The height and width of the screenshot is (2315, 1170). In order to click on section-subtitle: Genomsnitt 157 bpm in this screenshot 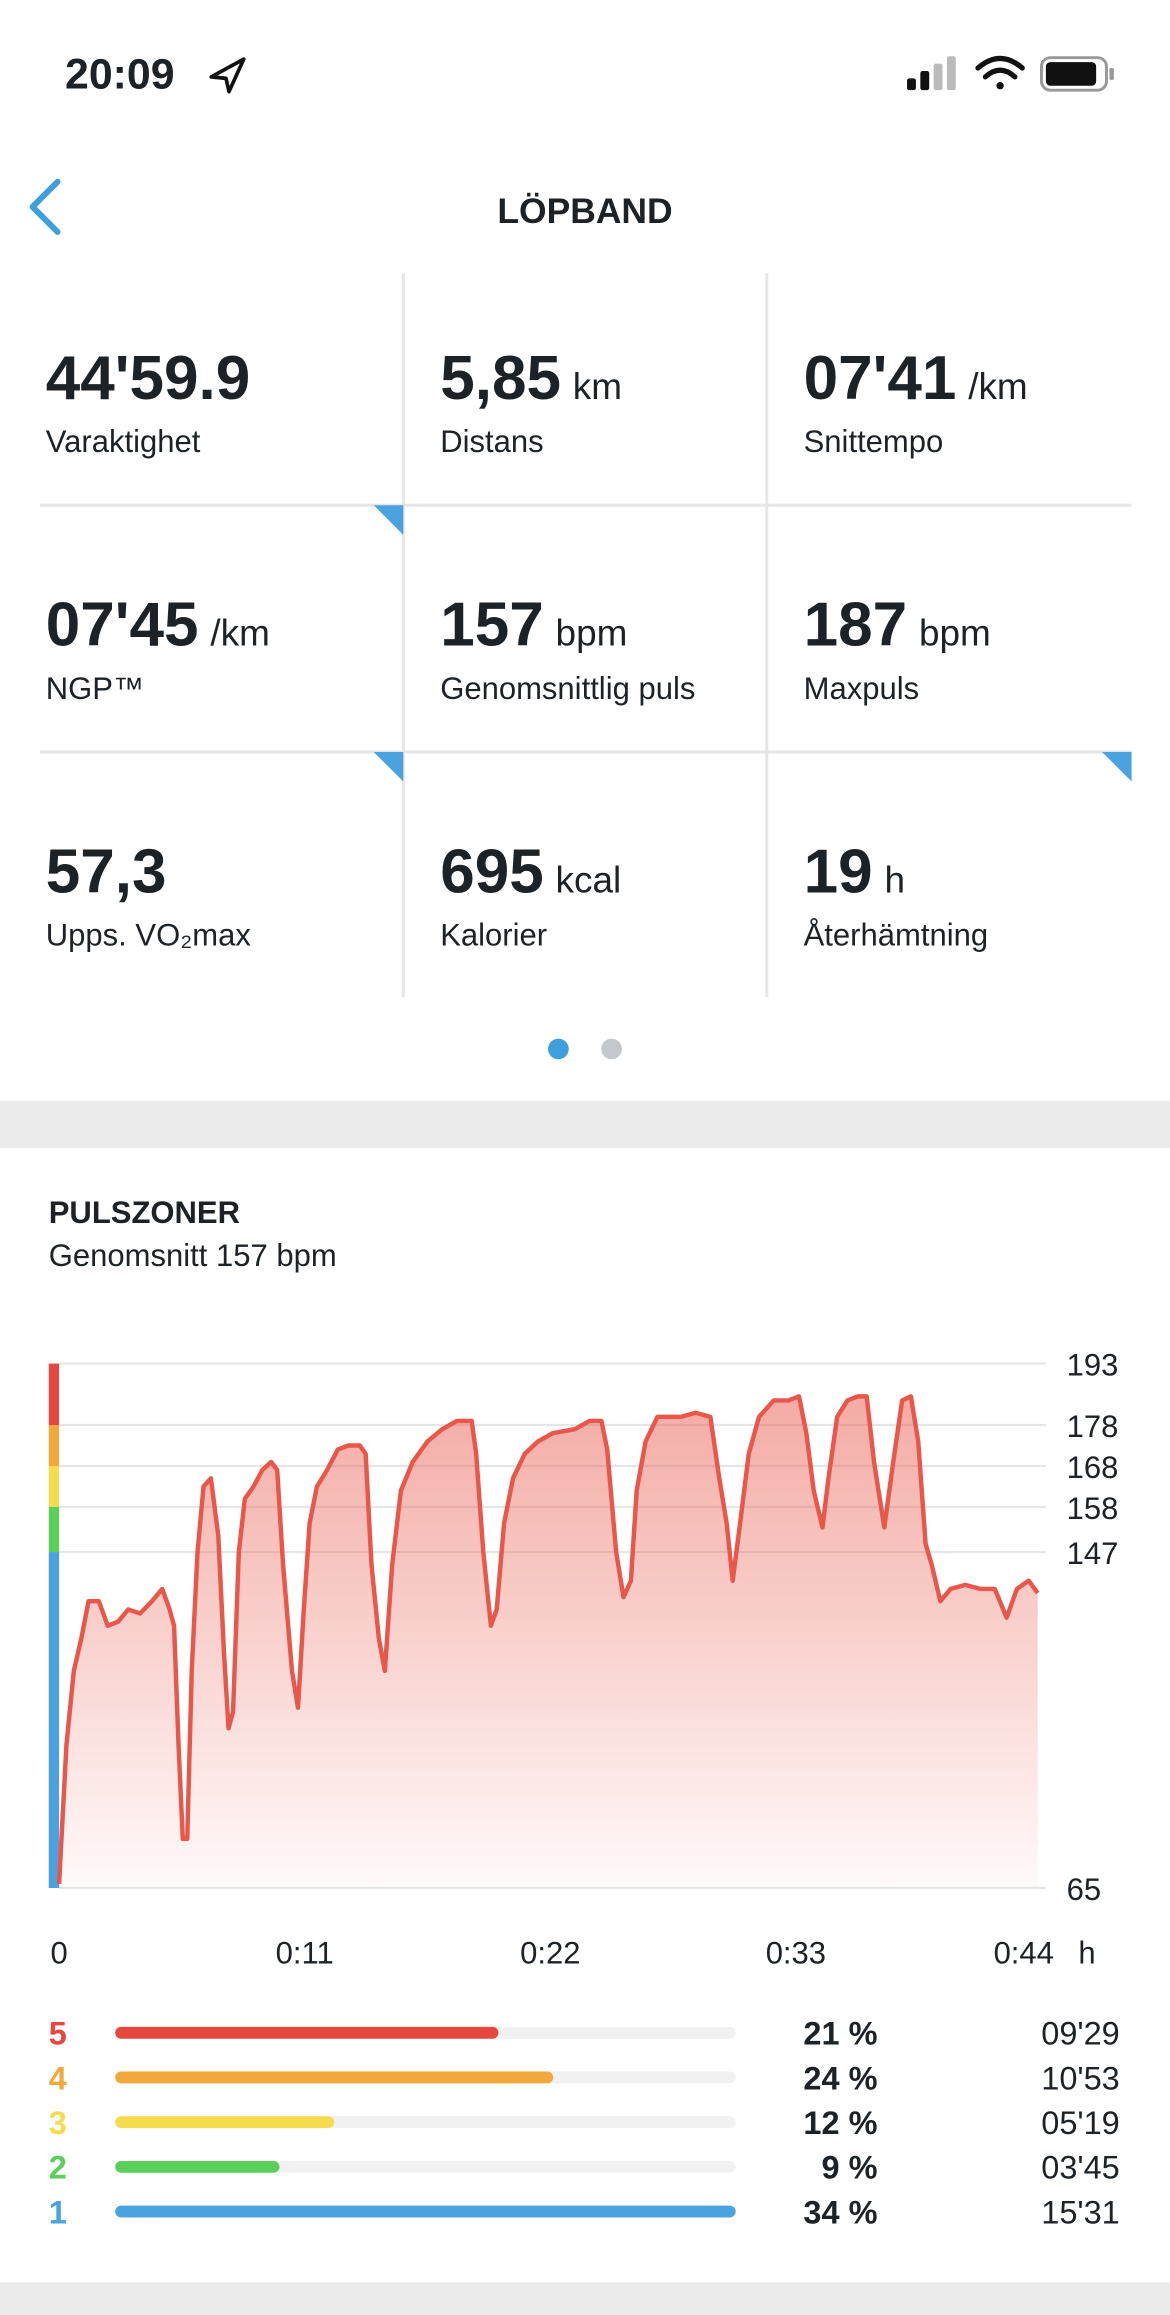, I will do `click(193, 1255)`.